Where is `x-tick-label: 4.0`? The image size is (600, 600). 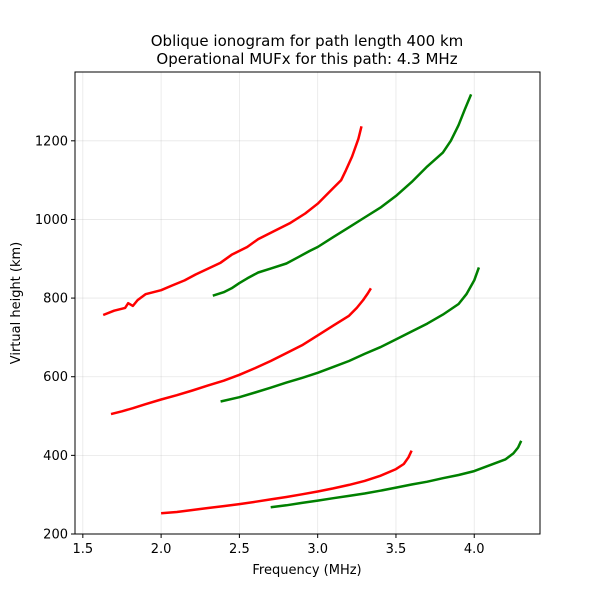
x-tick-label: 4.0 is located at coordinates (474, 549).